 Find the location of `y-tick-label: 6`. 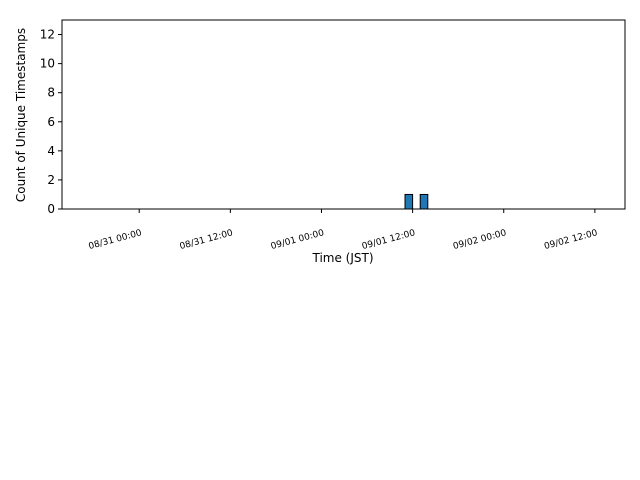

y-tick-label: 6 is located at coordinates (51, 122).